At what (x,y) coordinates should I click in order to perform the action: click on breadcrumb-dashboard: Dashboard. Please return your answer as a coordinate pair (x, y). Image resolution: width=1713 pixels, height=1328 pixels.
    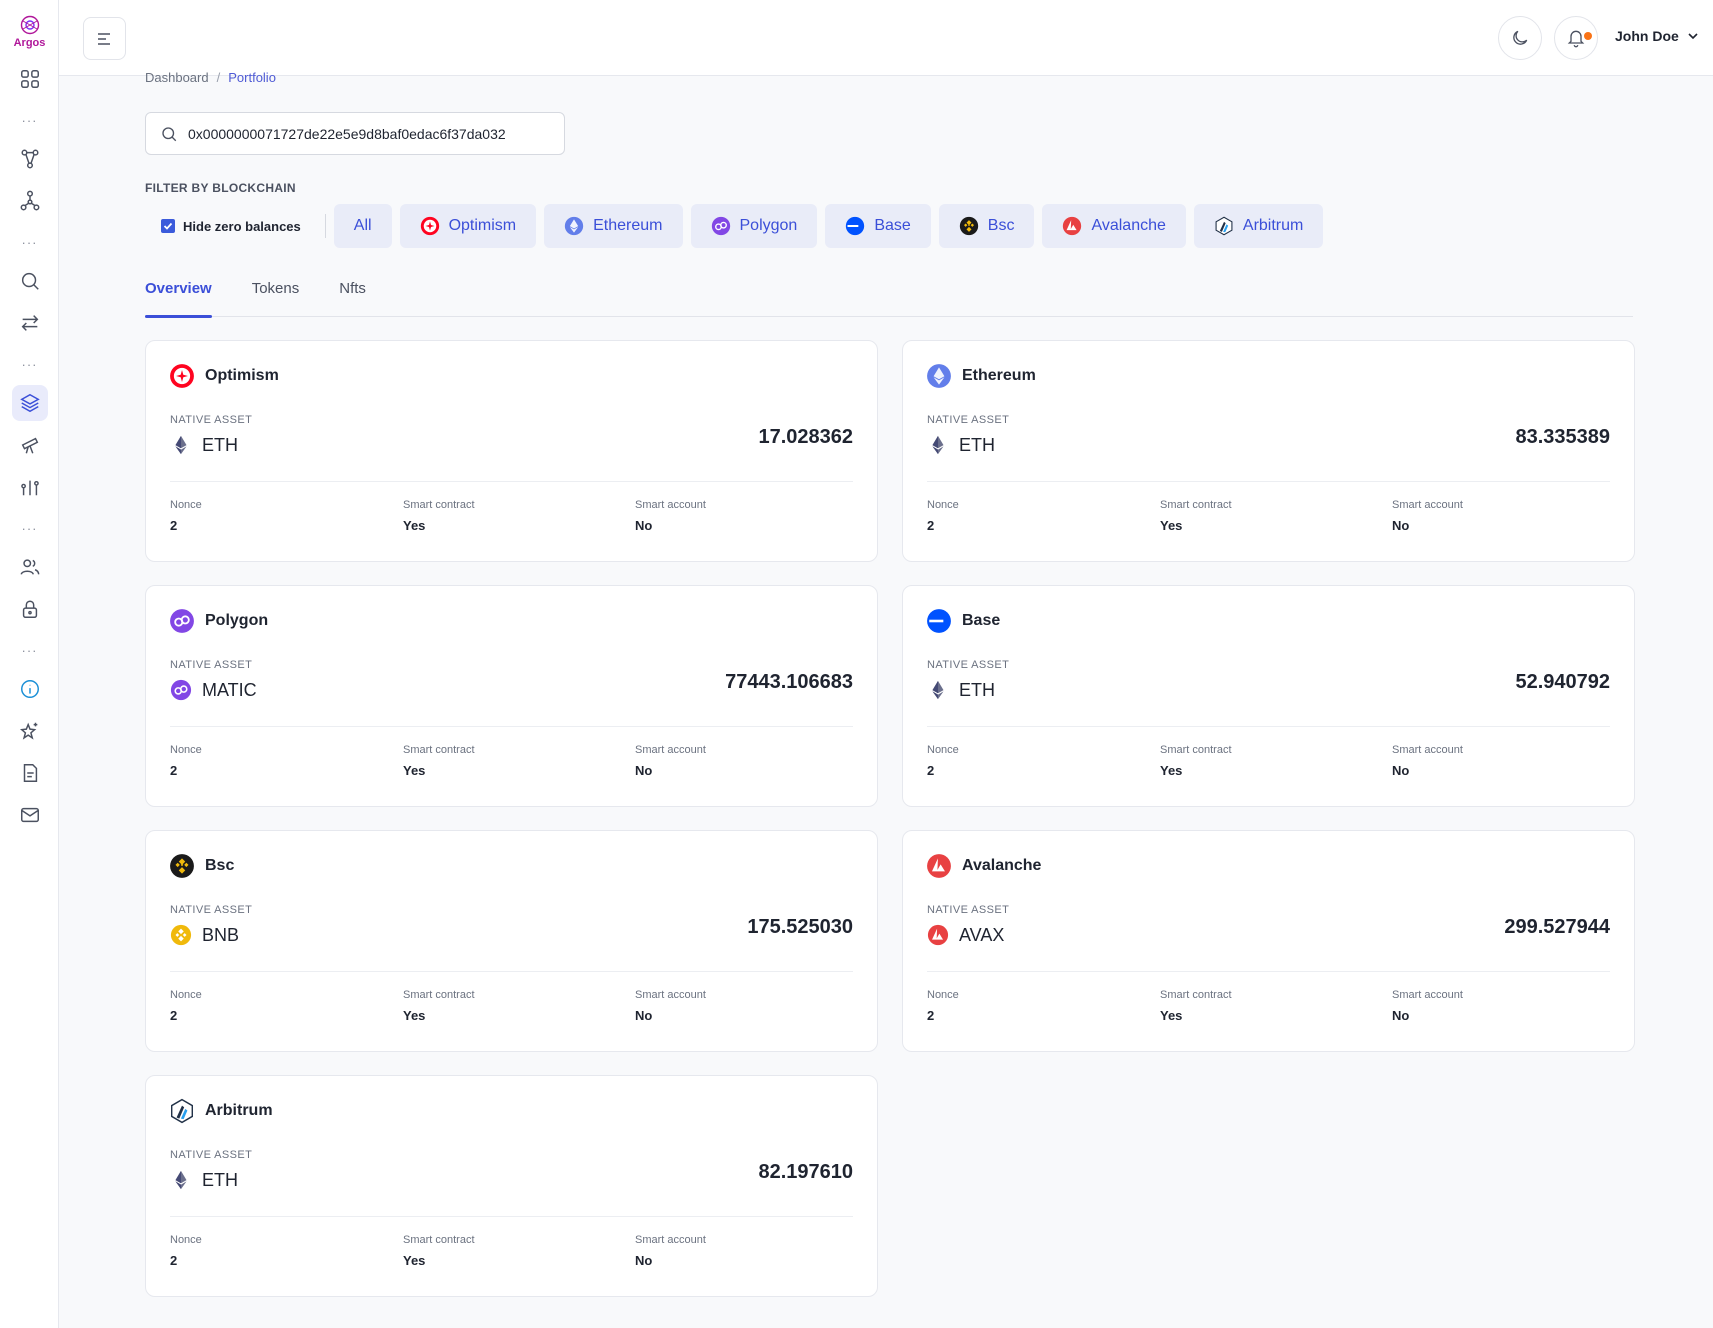
    Looking at the image, I should click on (177, 77).